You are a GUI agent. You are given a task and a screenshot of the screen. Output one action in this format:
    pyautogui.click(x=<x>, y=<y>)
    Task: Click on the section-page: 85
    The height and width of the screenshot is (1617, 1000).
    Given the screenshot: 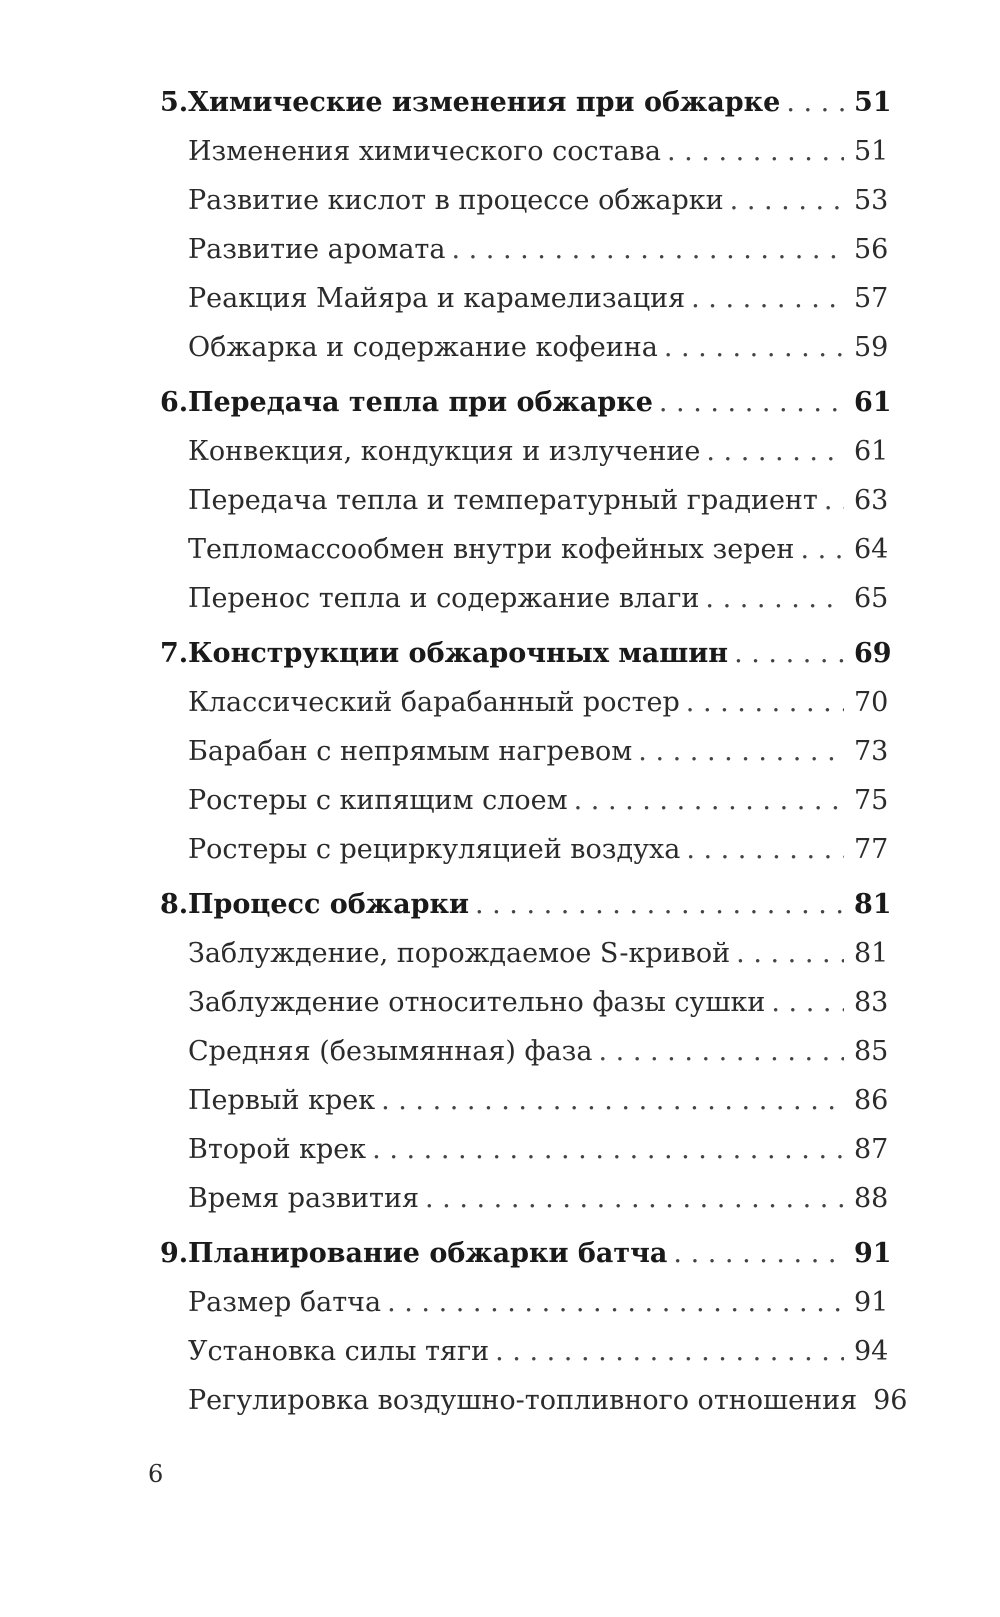 What is the action you would take?
    pyautogui.click(x=871, y=1051)
    